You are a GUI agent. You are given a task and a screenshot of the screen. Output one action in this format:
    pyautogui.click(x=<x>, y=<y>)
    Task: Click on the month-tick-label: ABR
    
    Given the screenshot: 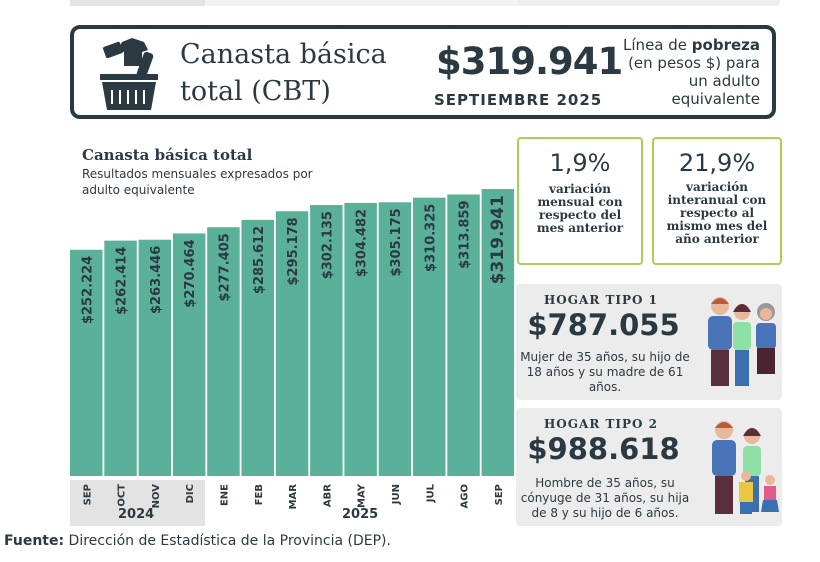 What is the action you would take?
    pyautogui.click(x=327, y=495)
    